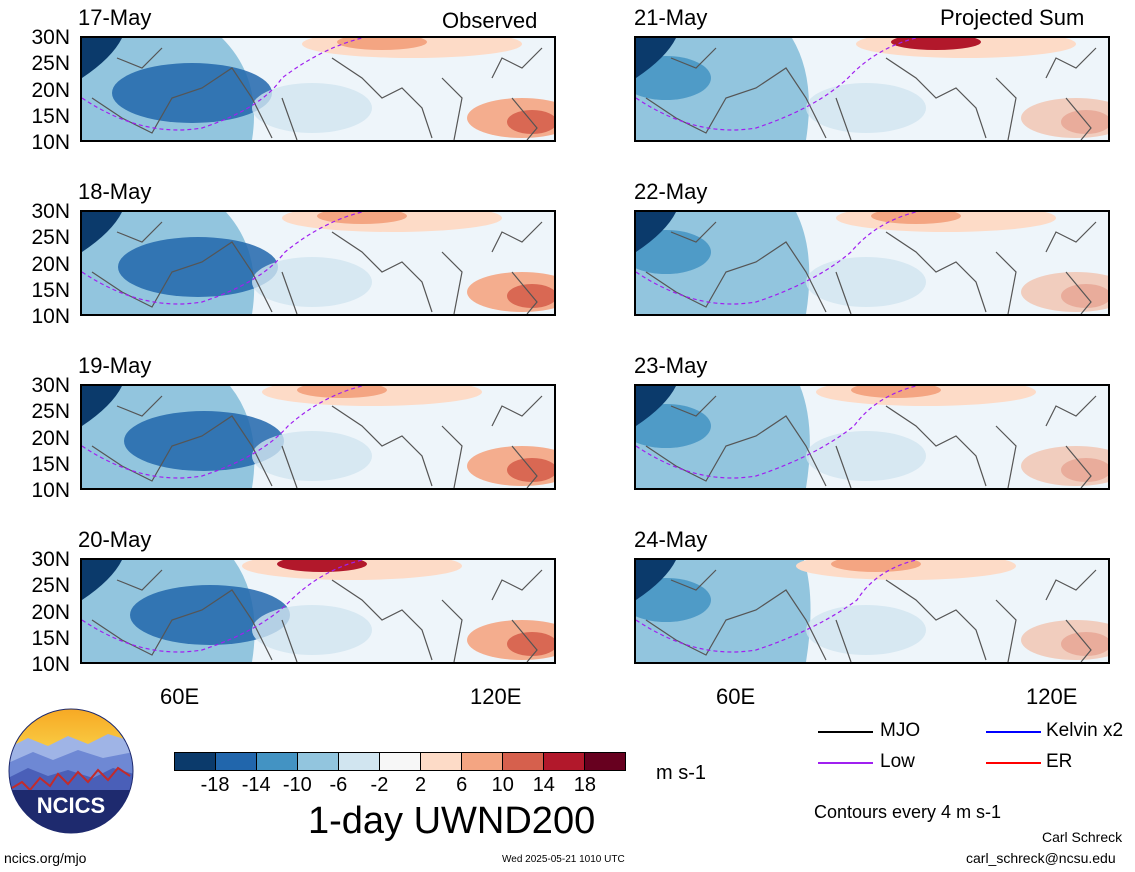  I want to click on ncics-logo: NCICS, so click(71, 771).